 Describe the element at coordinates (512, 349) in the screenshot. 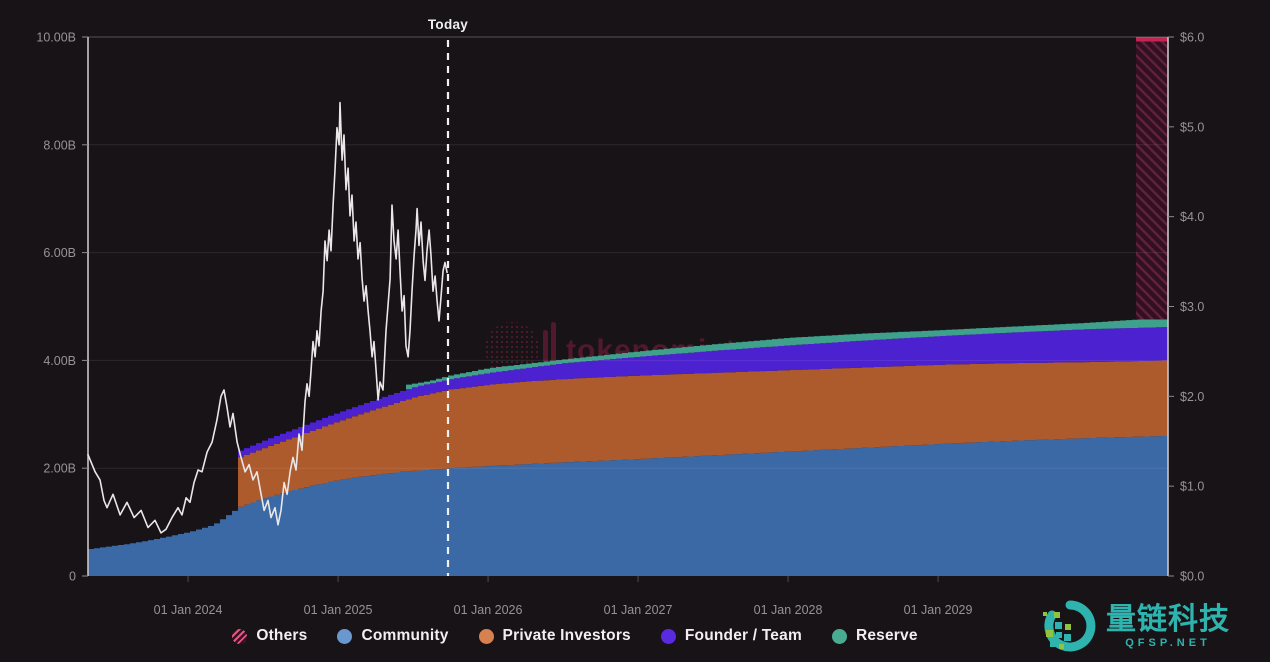

I see `tokenomist-logo-icon` at that location.